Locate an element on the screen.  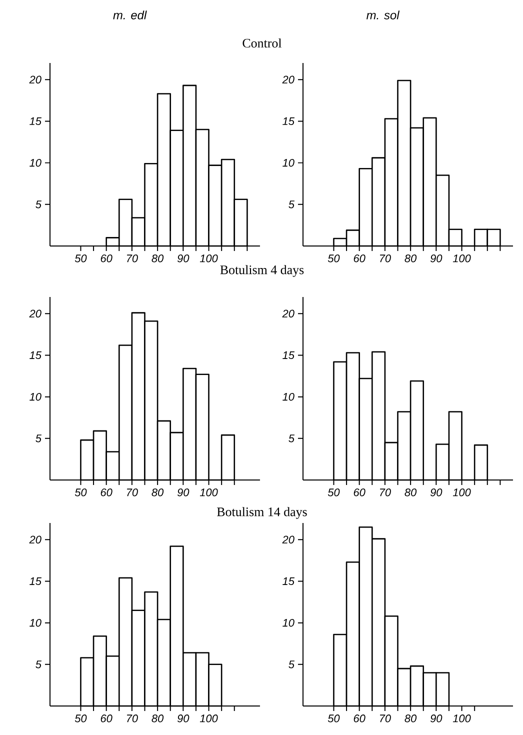
text: Botulism 14 days is located at coordinates (262, 513).